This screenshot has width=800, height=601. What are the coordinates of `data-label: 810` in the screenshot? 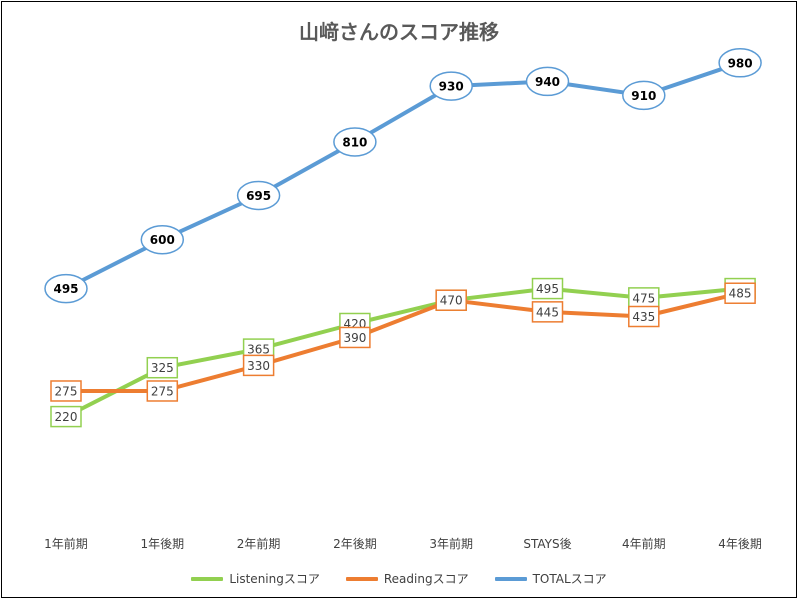 It's located at (354, 142).